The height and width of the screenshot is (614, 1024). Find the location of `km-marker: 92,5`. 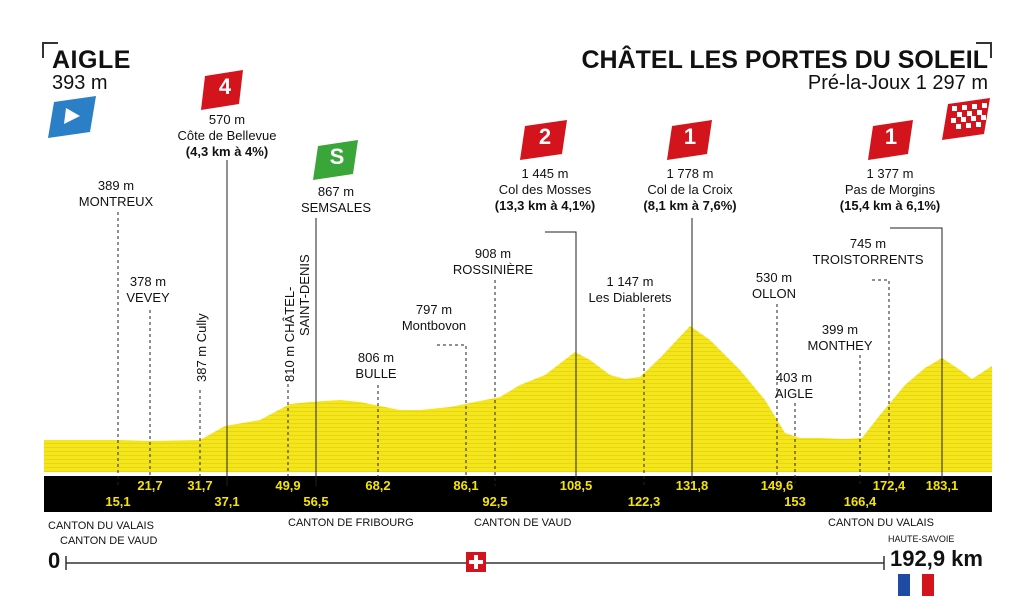

km-marker: 92,5 is located at coordinates (495, 501).